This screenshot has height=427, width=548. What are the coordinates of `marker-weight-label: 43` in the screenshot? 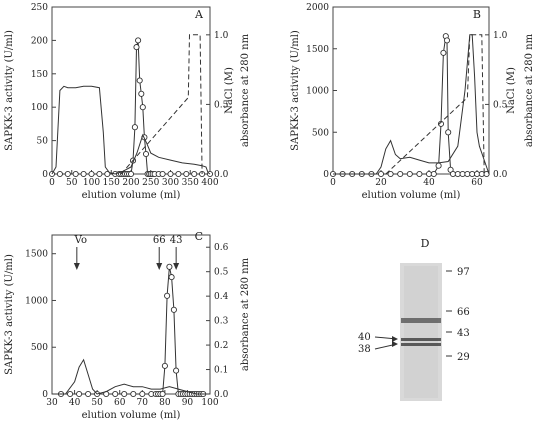 It's located at (463, 333).